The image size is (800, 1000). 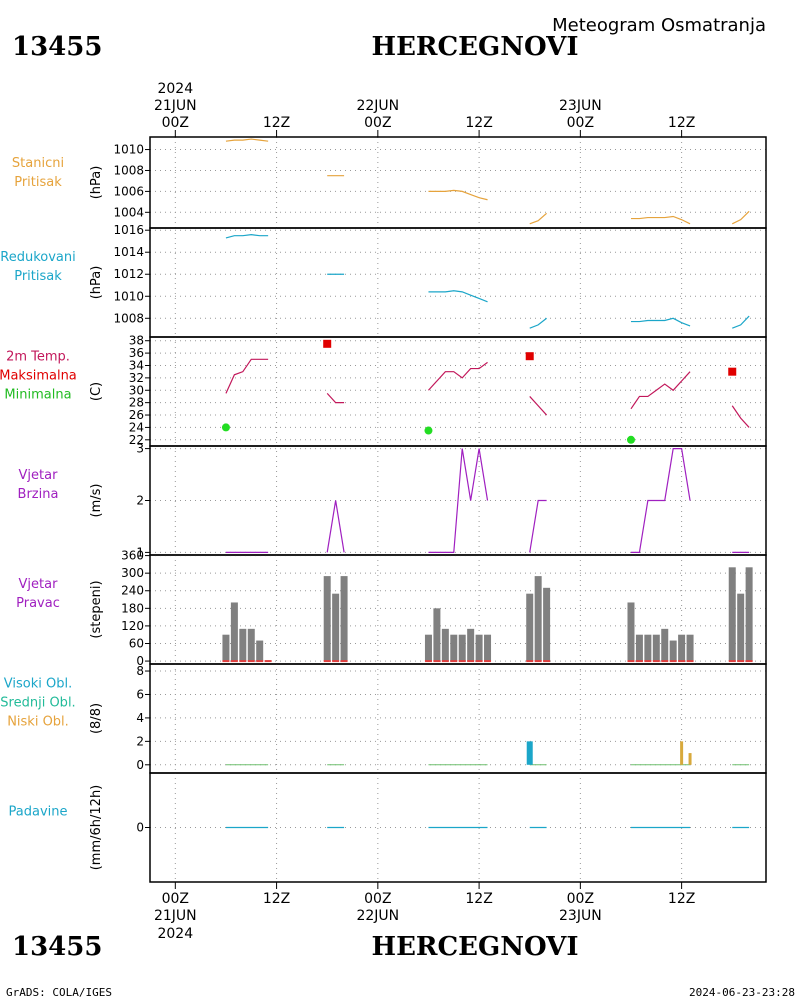 I want to click on station-id-top: 13455, so click(x=57, y=47).